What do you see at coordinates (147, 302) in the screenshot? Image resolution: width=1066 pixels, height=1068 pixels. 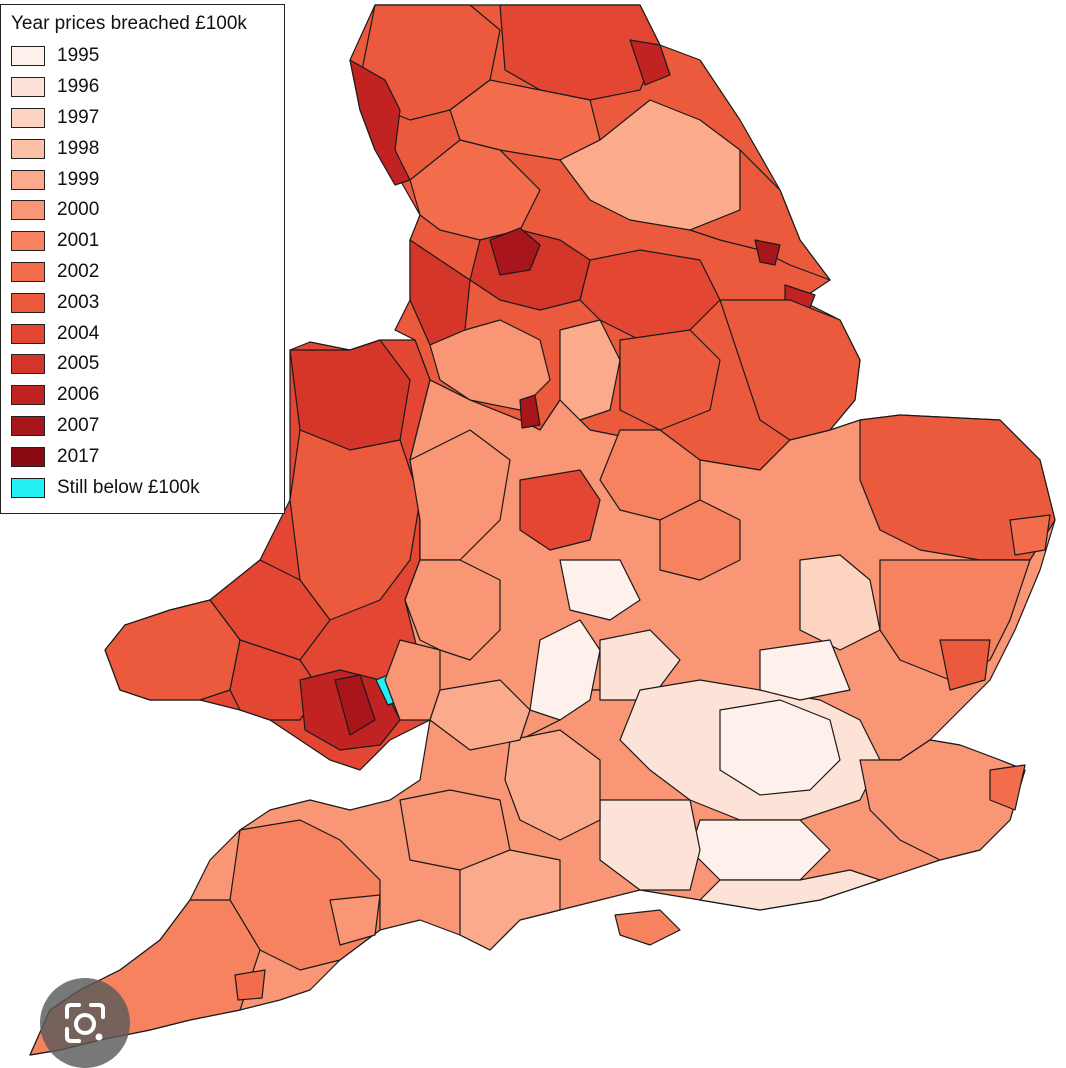 I see `legend-item: 2003` at bounding box center [147, 302].